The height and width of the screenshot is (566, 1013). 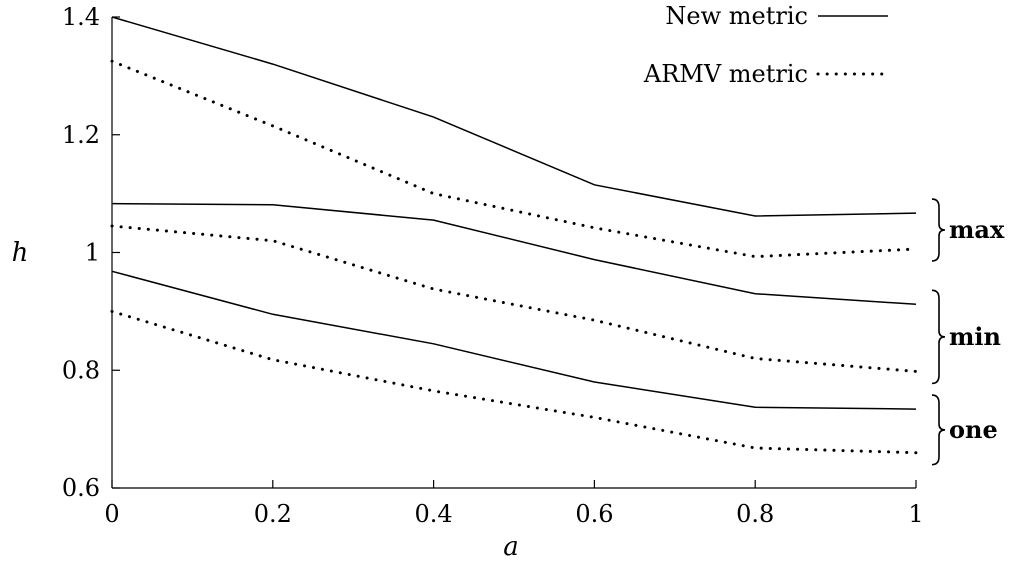 I want to click on x-axis-label: a, so click(x=511, y=547).